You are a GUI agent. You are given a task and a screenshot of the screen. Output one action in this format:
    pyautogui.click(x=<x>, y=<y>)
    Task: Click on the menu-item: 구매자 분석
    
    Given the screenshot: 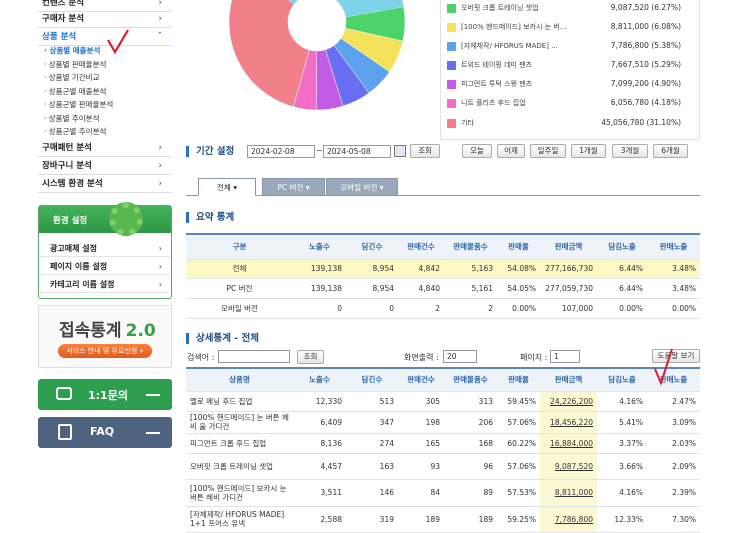 What is the action you would take?
    pyautogui.click(x=105, y=19)
    